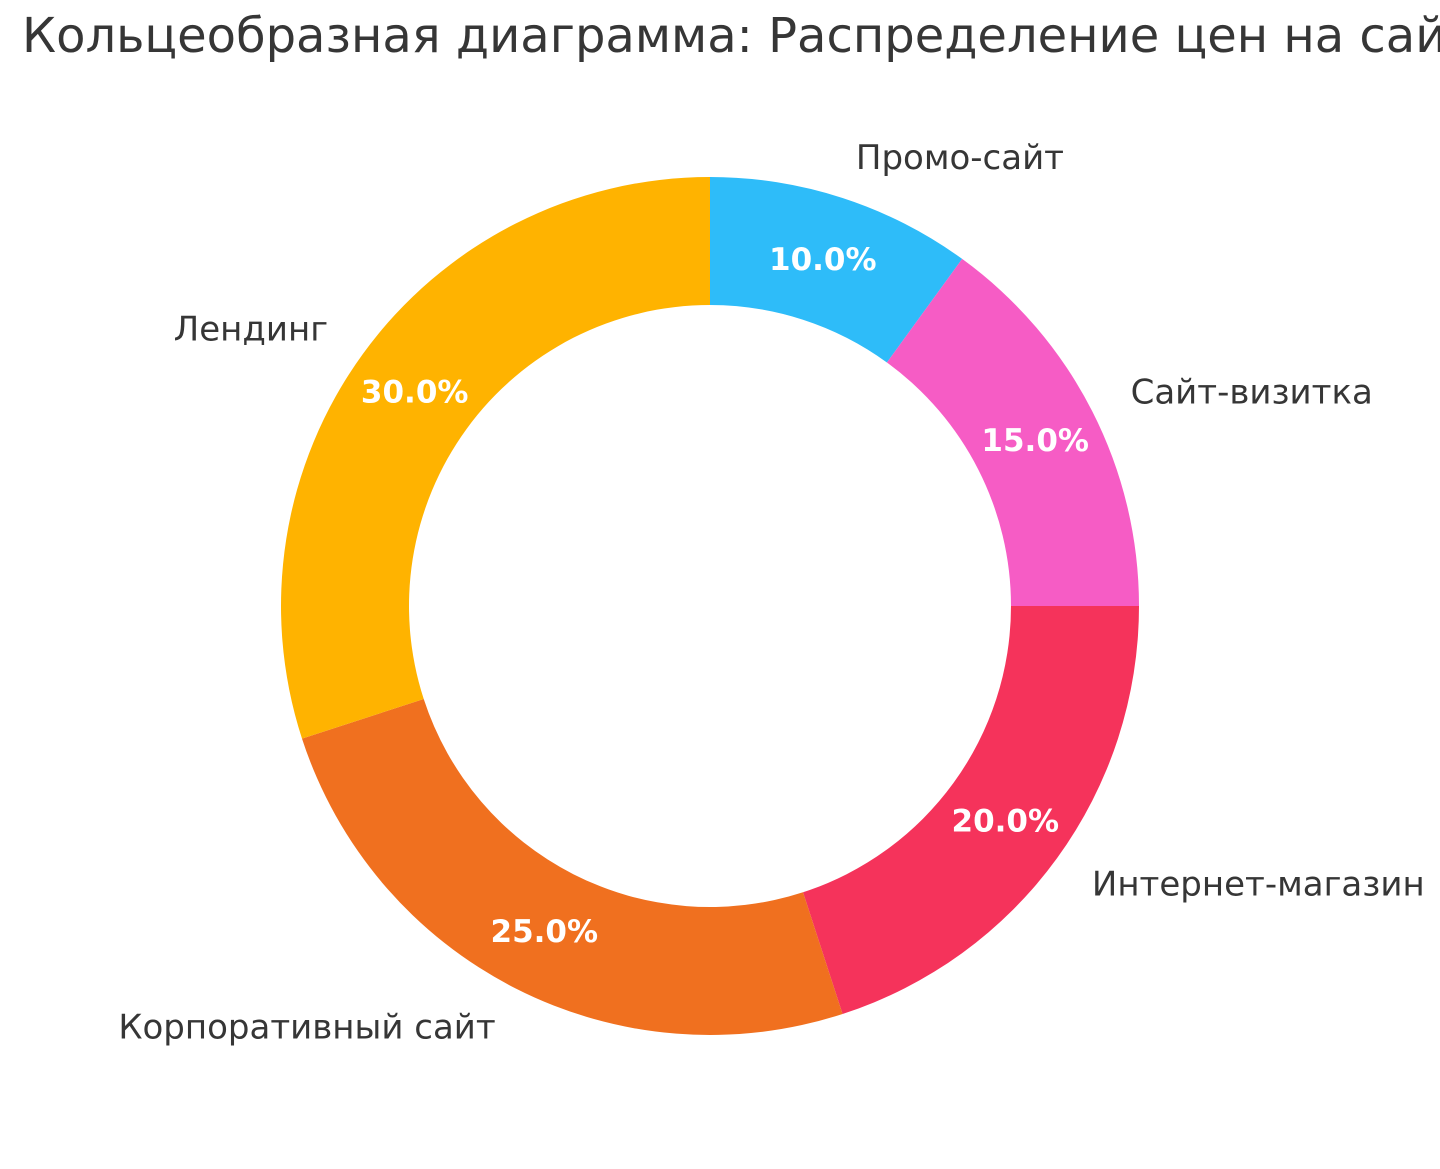 This screenshot has width=1440, height=1169. What do you see at coordinates (1006, 821) in the screenshot?
I see `percent-label-2: 20.0%` at bounding box center [1006, 821].